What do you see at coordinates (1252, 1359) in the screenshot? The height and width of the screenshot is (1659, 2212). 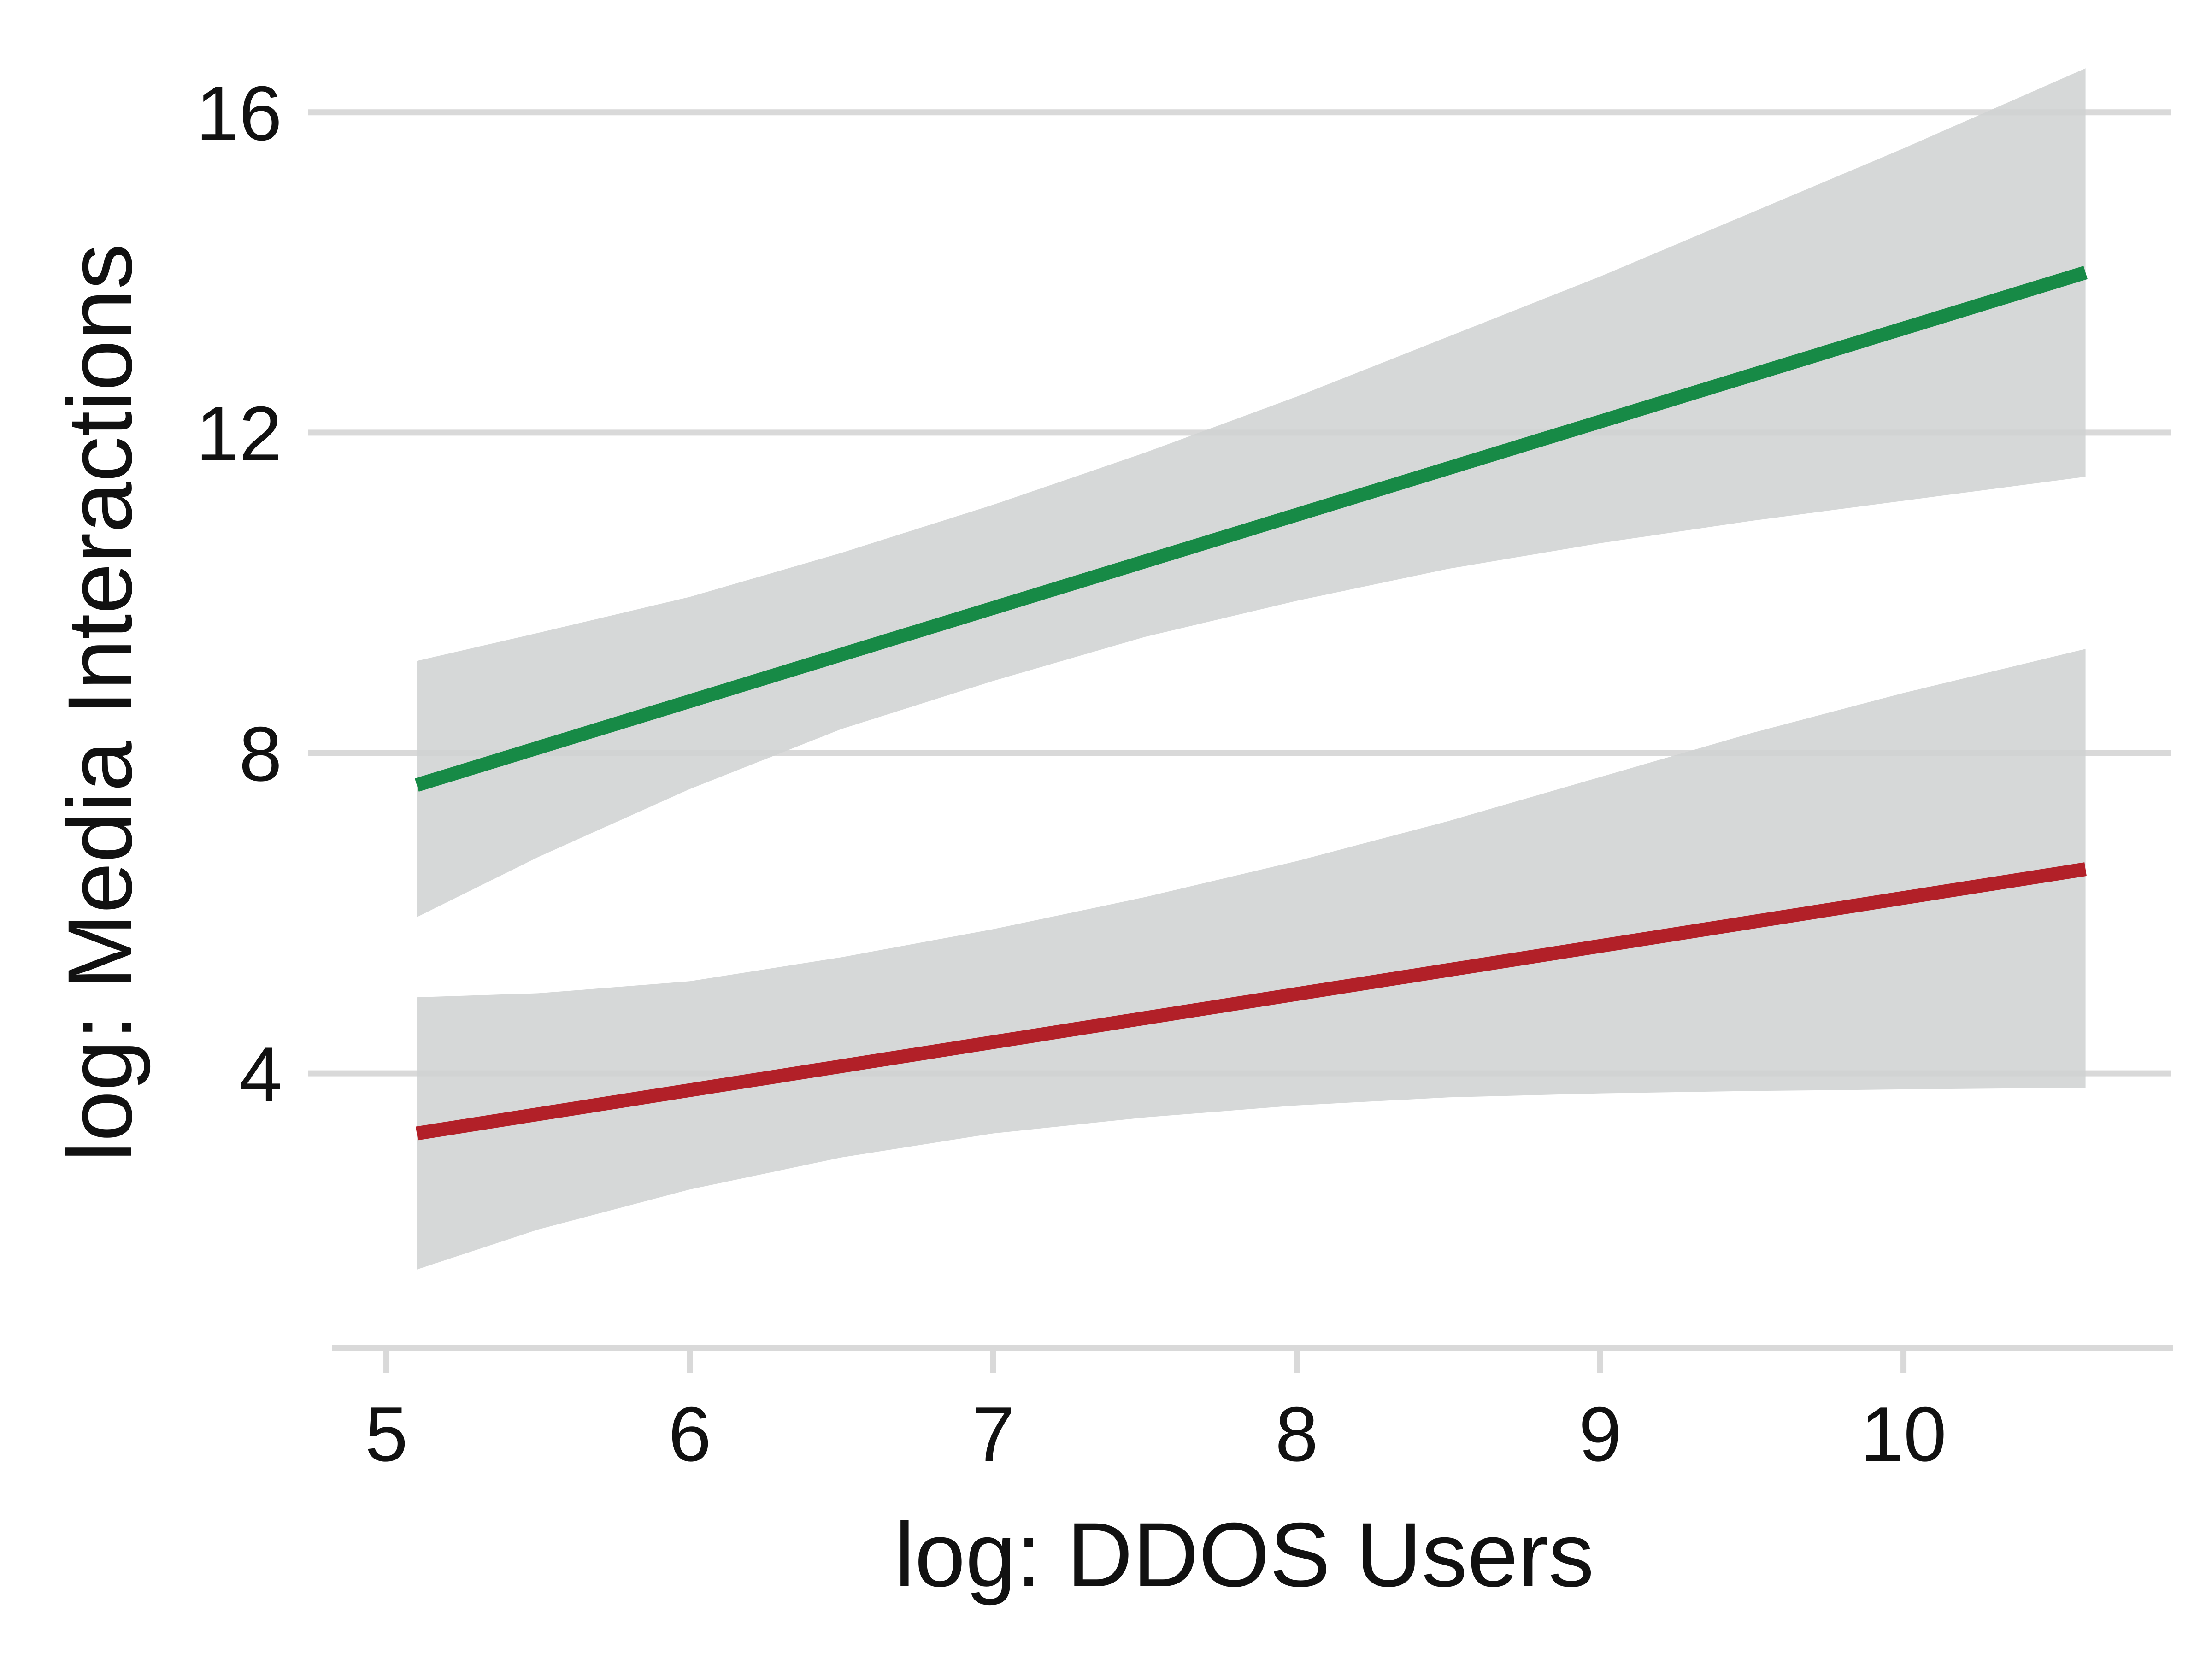 I see `x-axis` at bounding box center [1252, 1359].